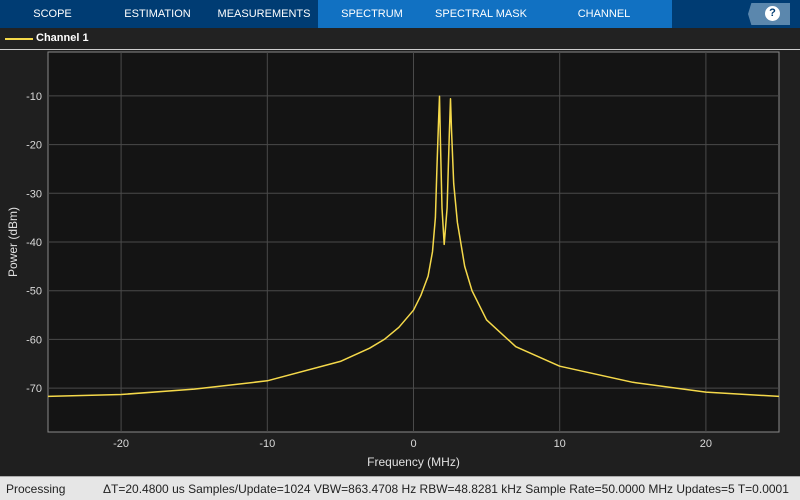 The width and height of the screenshot is (800, 500). What do you see at coordinates (481, 14) in the screenshot?
I see `tab-spectral-mask: SPECTRAL MASK` at bounding box center [481, 14].